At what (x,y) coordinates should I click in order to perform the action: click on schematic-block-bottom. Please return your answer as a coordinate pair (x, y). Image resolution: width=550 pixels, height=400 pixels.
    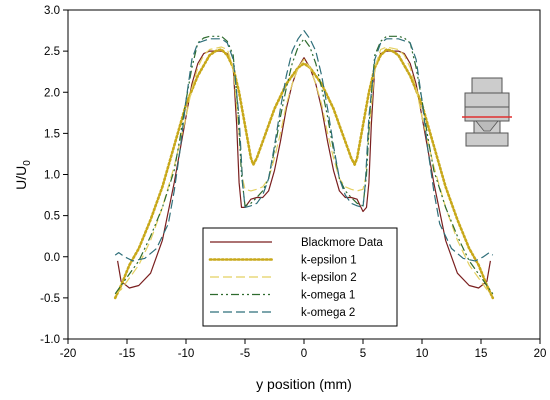
    Looking at the image, I should click on (487, 139).